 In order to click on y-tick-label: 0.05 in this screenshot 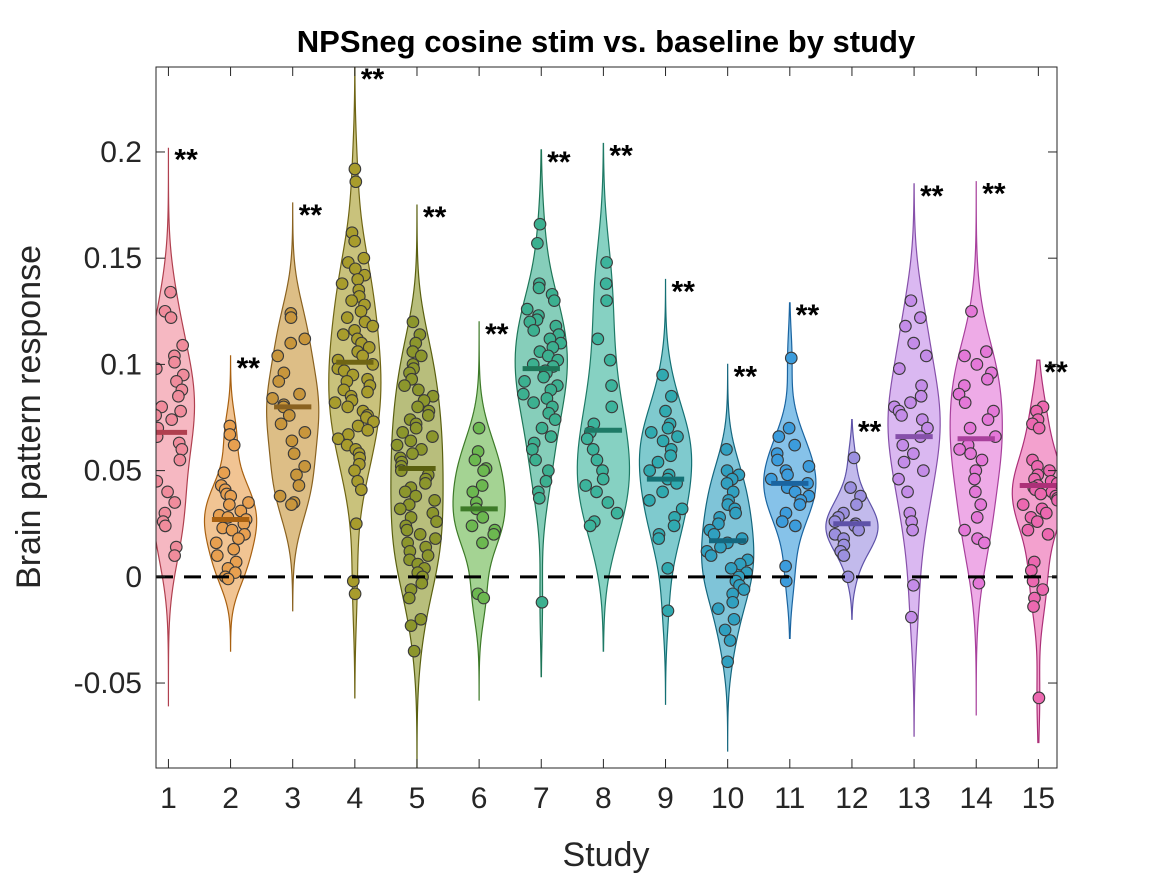, I will do `click(113, 471)`.